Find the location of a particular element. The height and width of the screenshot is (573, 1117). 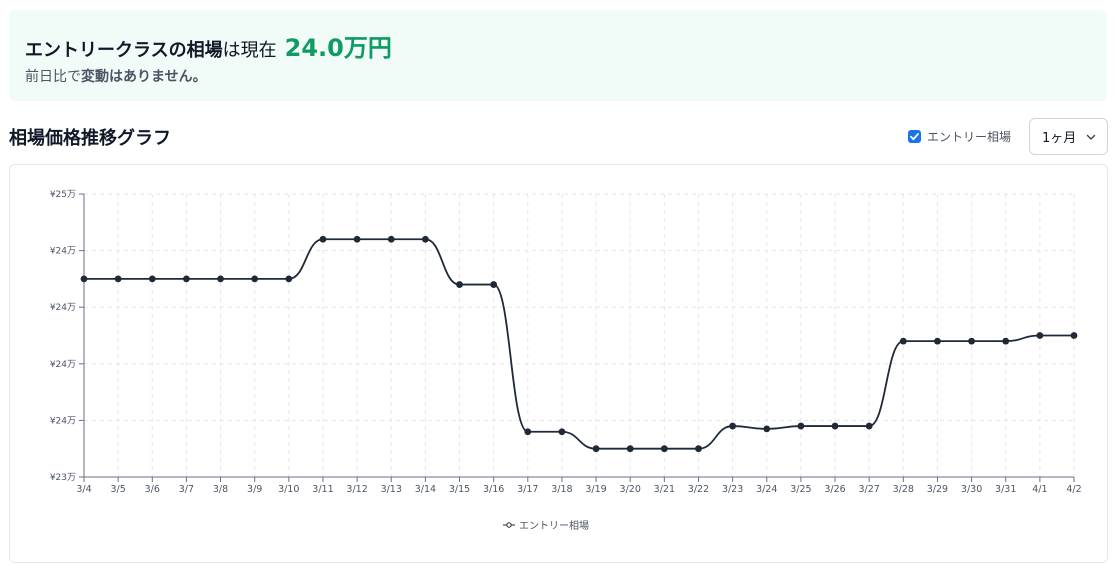

x-tick-label: 3/14 is located at coordinates (425, 489).